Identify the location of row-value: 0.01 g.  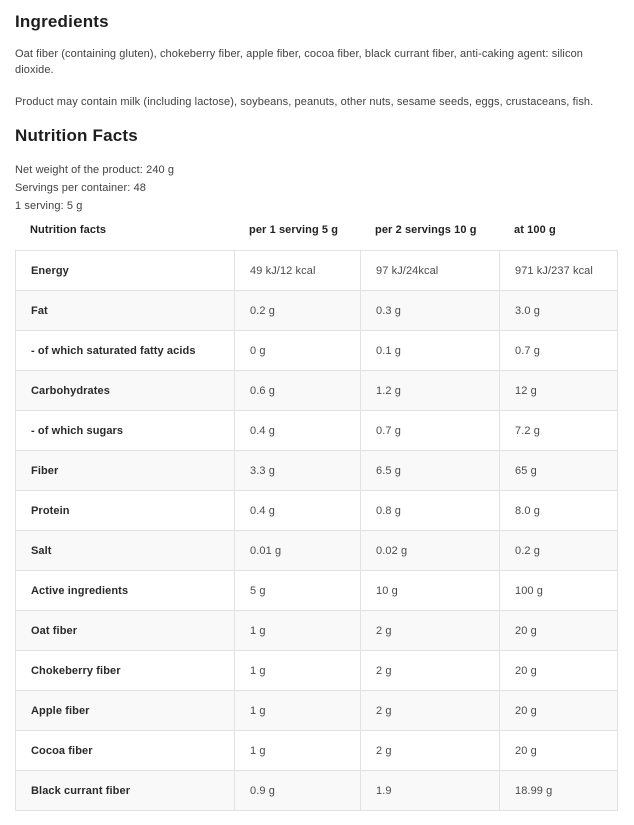
(297, 550).